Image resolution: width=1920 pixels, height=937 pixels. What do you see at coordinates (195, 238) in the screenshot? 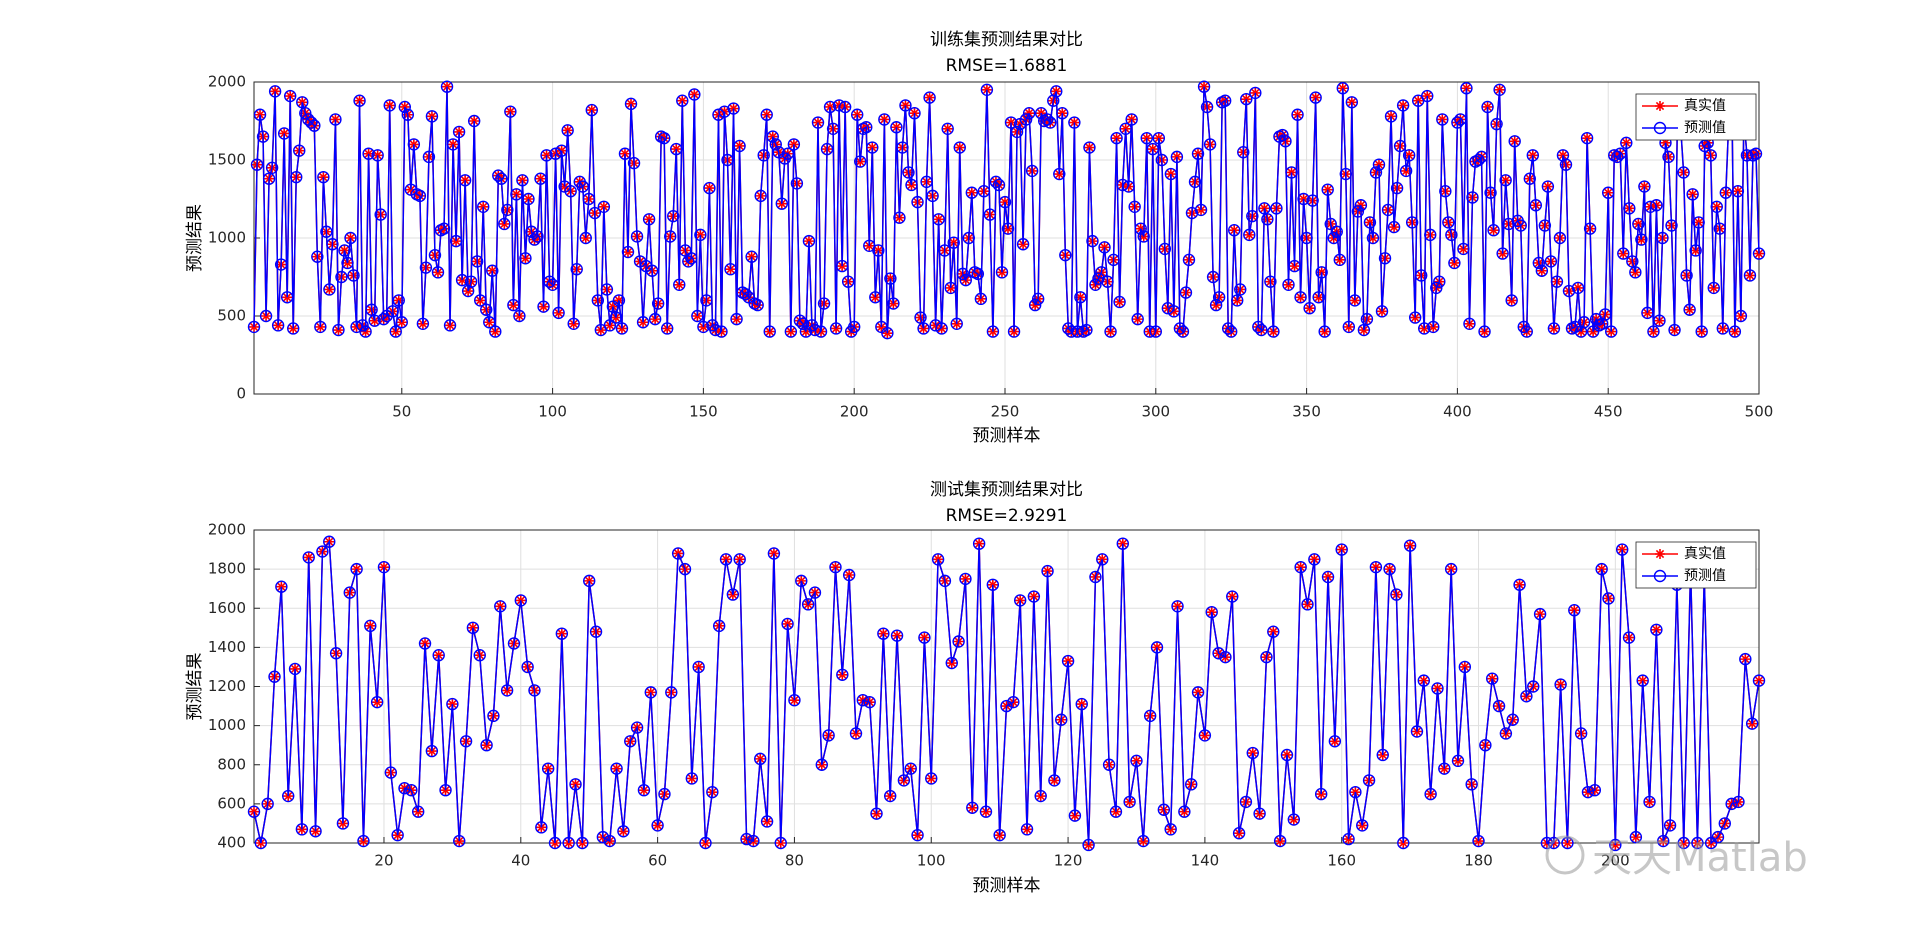
I see `y-axis-label: 预测结果` at bounding box center [195, 238].